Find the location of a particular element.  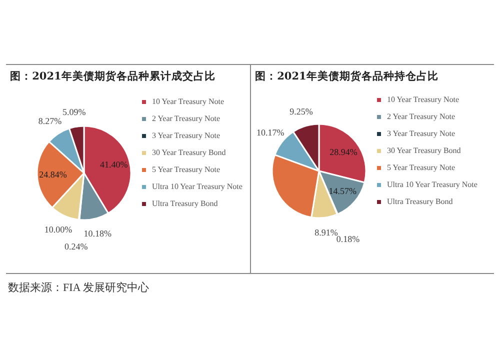

data-label: 28.94% is located at coordinates (344, 151).